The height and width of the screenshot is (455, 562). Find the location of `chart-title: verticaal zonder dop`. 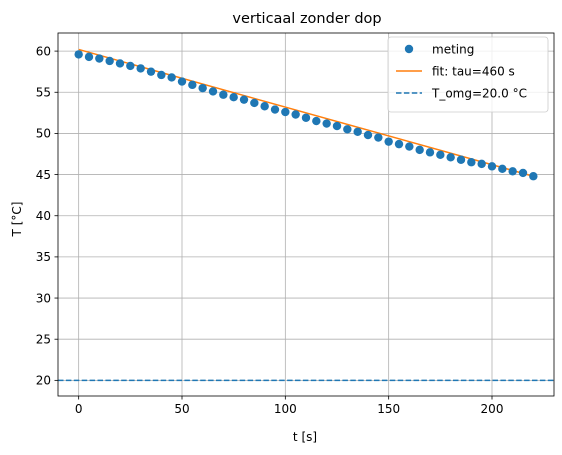

chart-title: verticaal zonder dop is located at coordinates (306, 19).